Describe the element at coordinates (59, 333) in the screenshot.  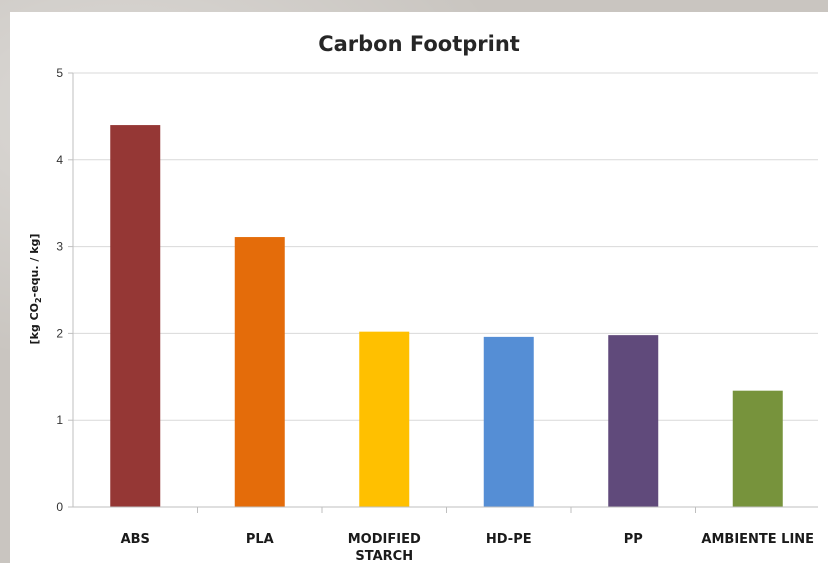
I see `y-tick-label: 2` at that location.